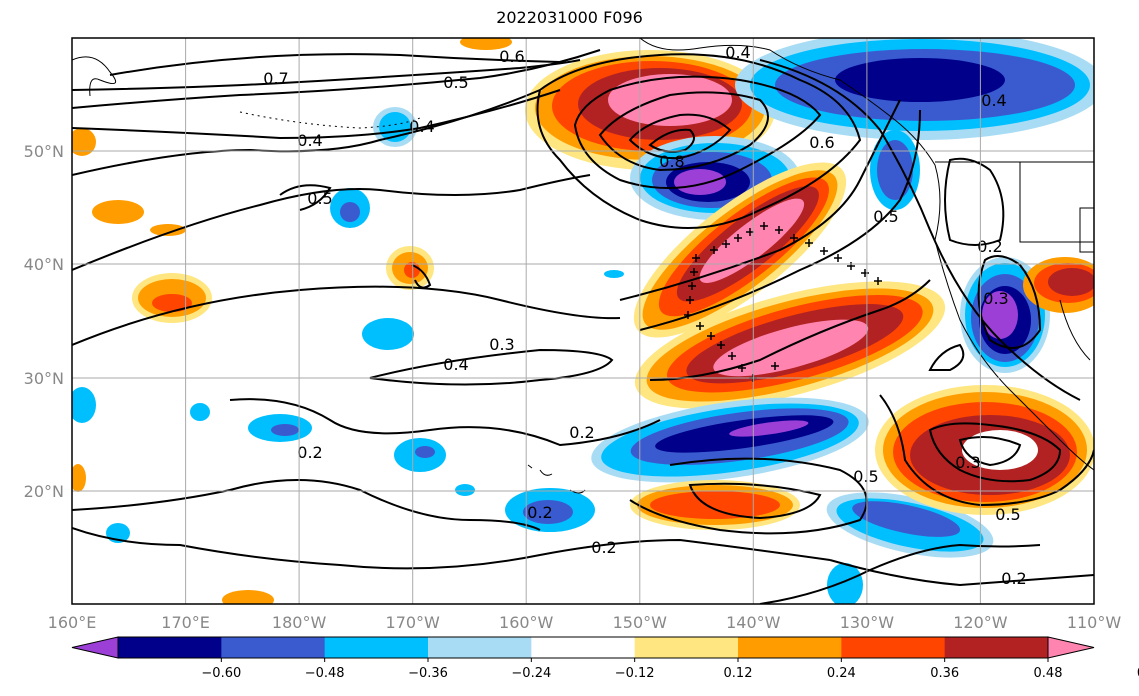 The image size is (1139, 696). I want to click on colorbar-tick-label: −0.60, so click(221, 673).